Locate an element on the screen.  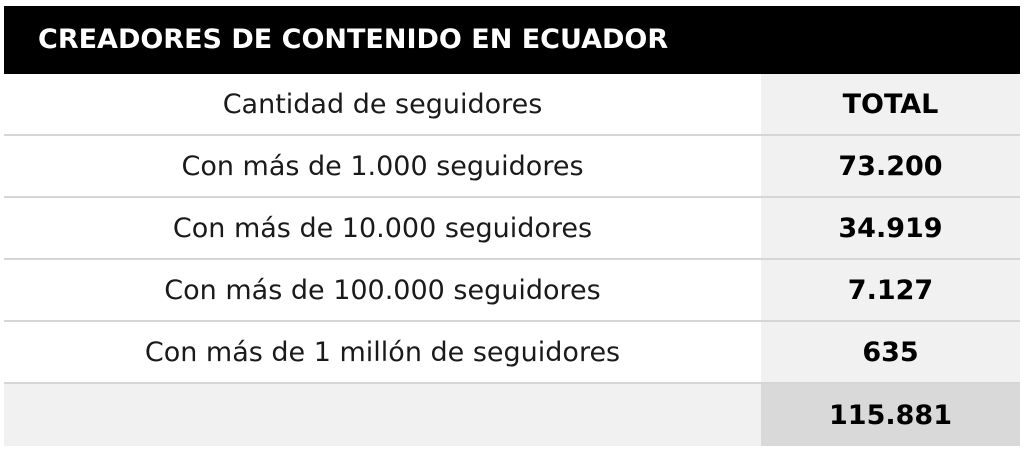
column-header-total: TOTAL is located at coordinates (890, 104).